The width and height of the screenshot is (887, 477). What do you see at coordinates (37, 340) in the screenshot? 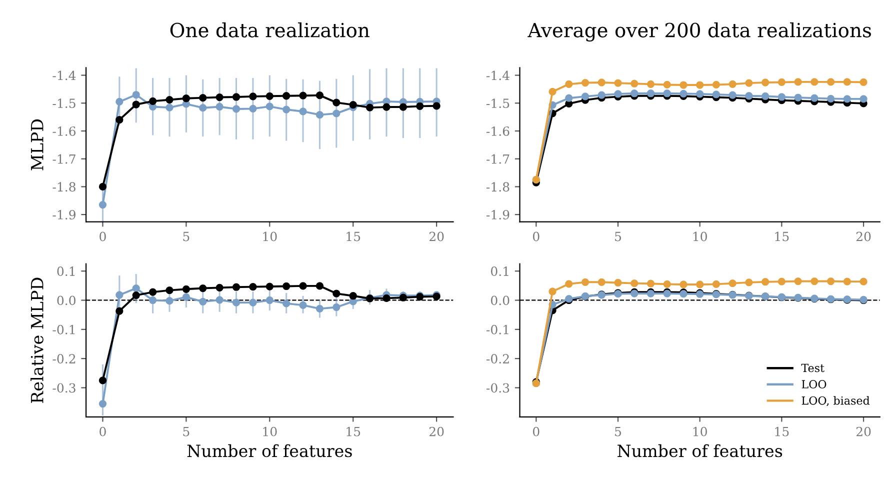
I see `y-axis-title: Relative MLPD` at bounding box center [37, 340].